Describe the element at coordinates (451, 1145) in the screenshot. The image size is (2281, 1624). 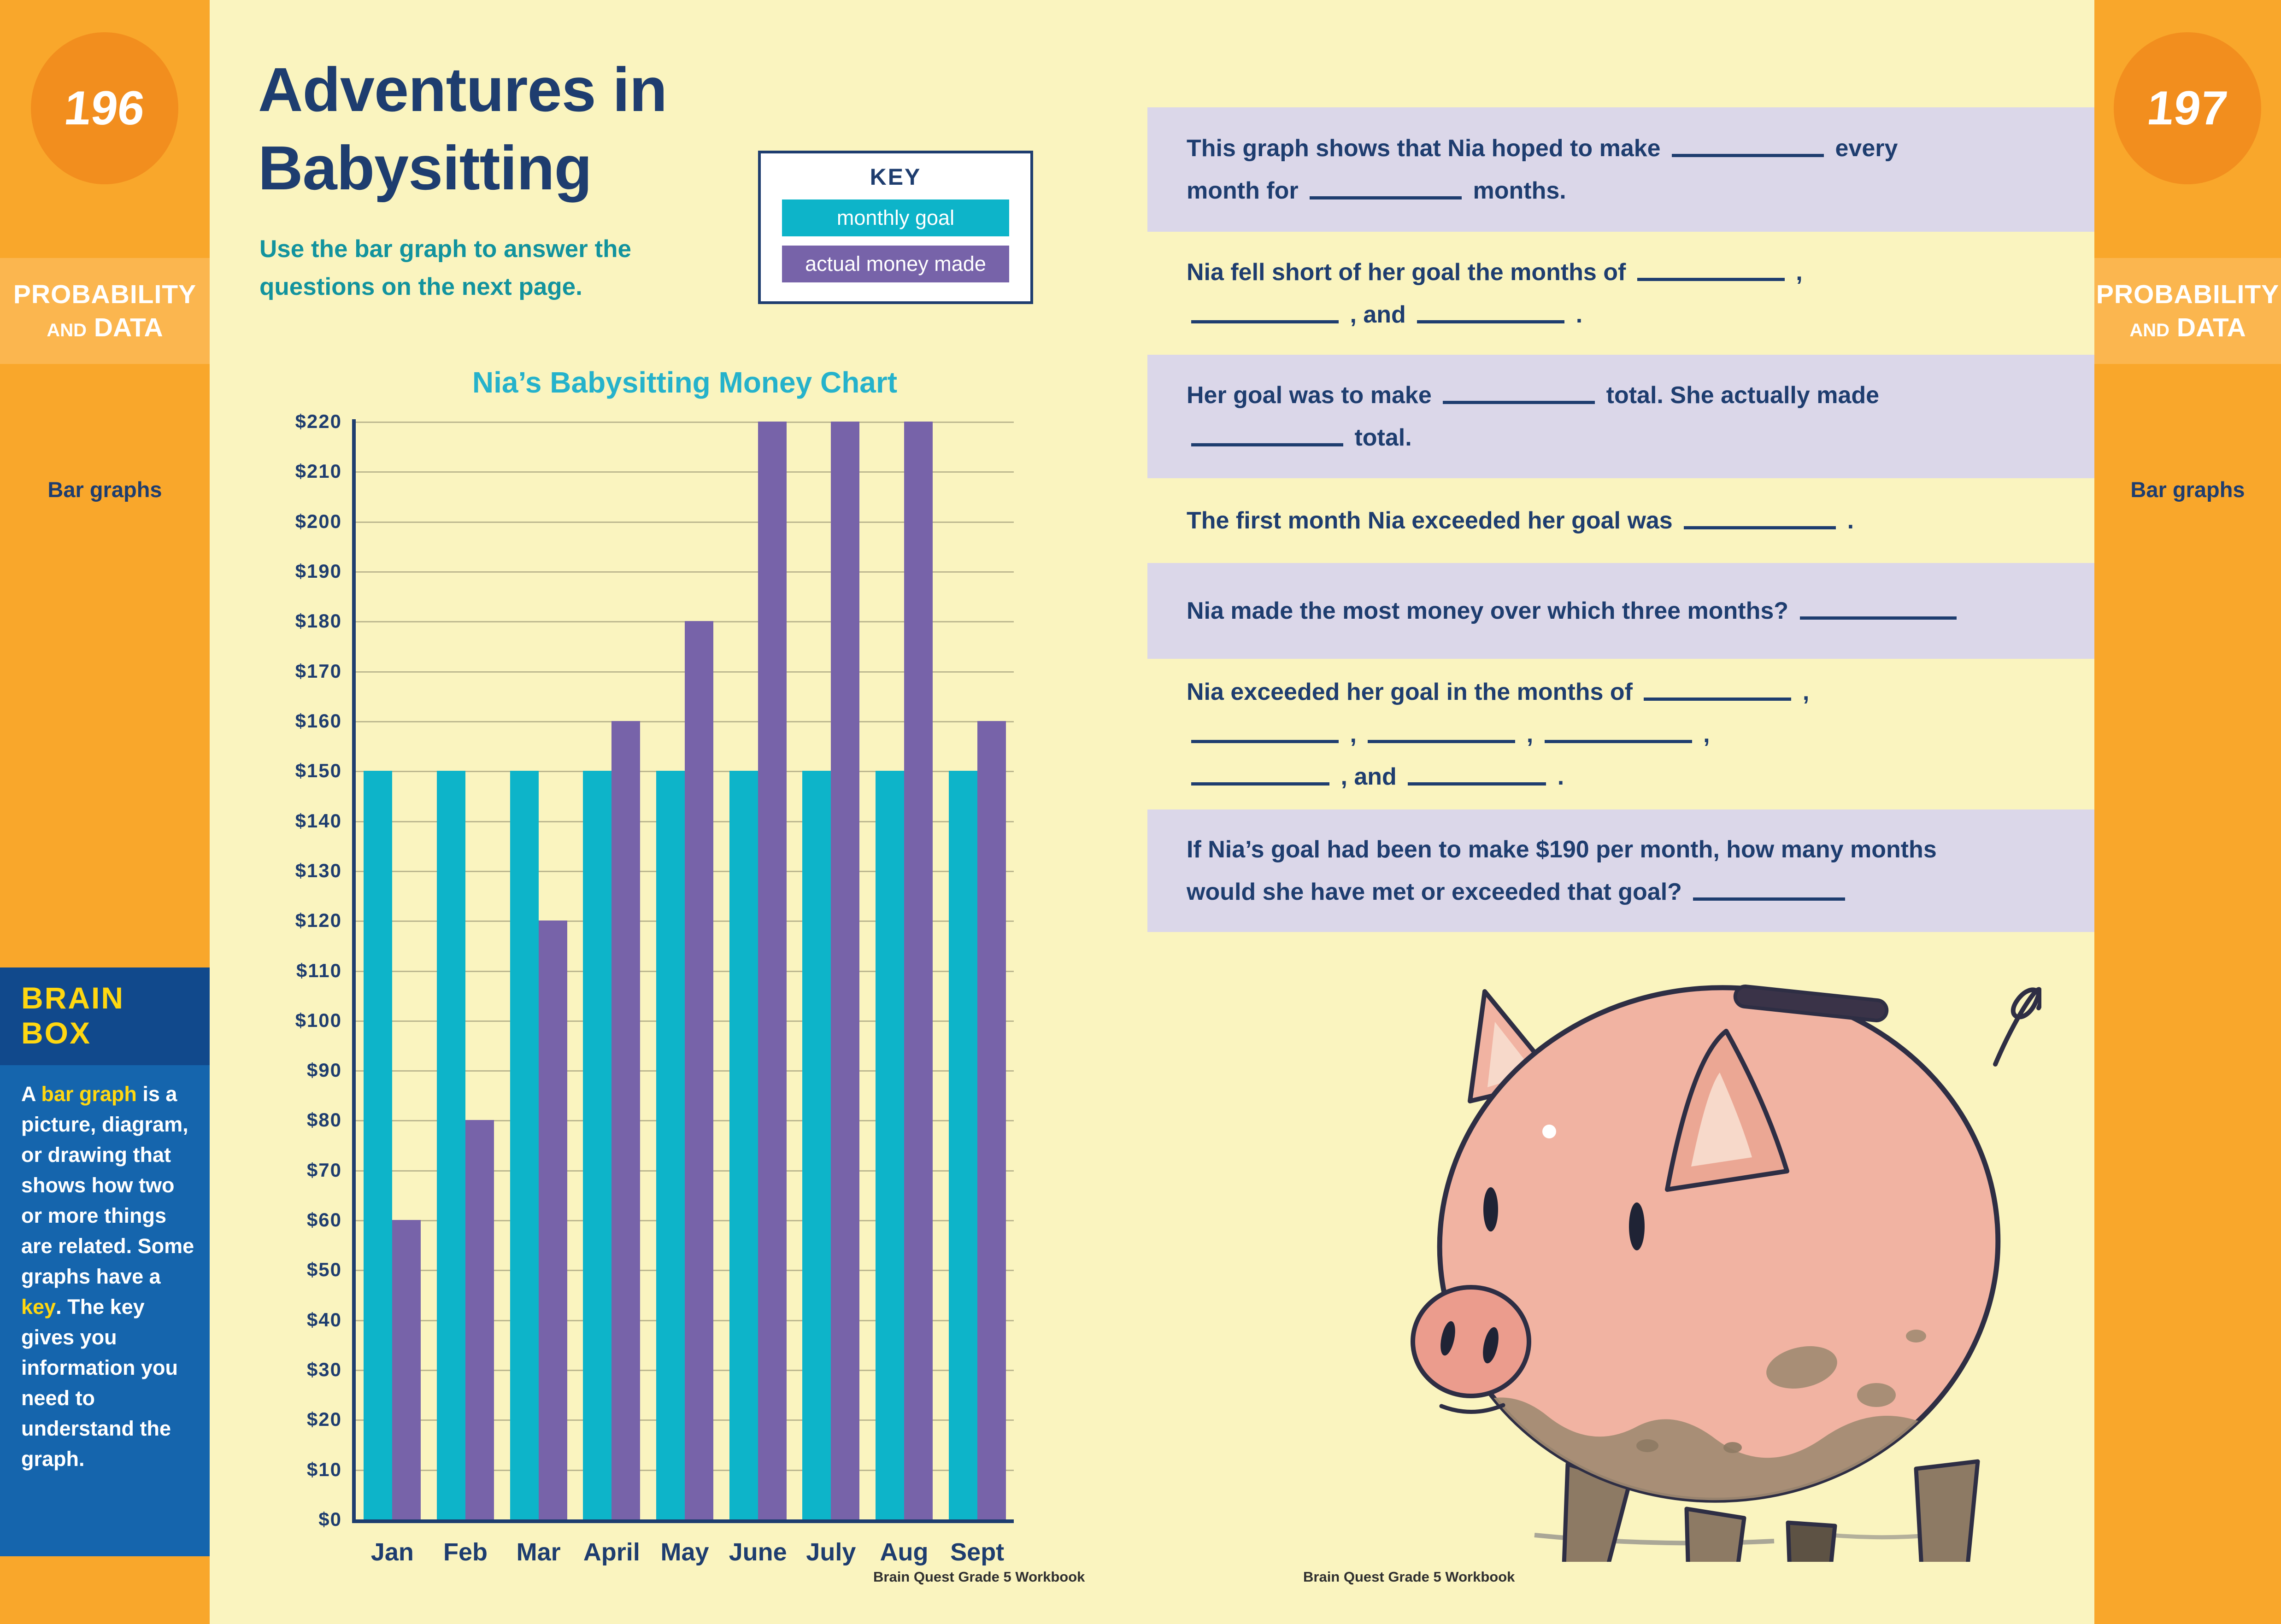
I see `bar-monthly-goal-Feb` at that location.